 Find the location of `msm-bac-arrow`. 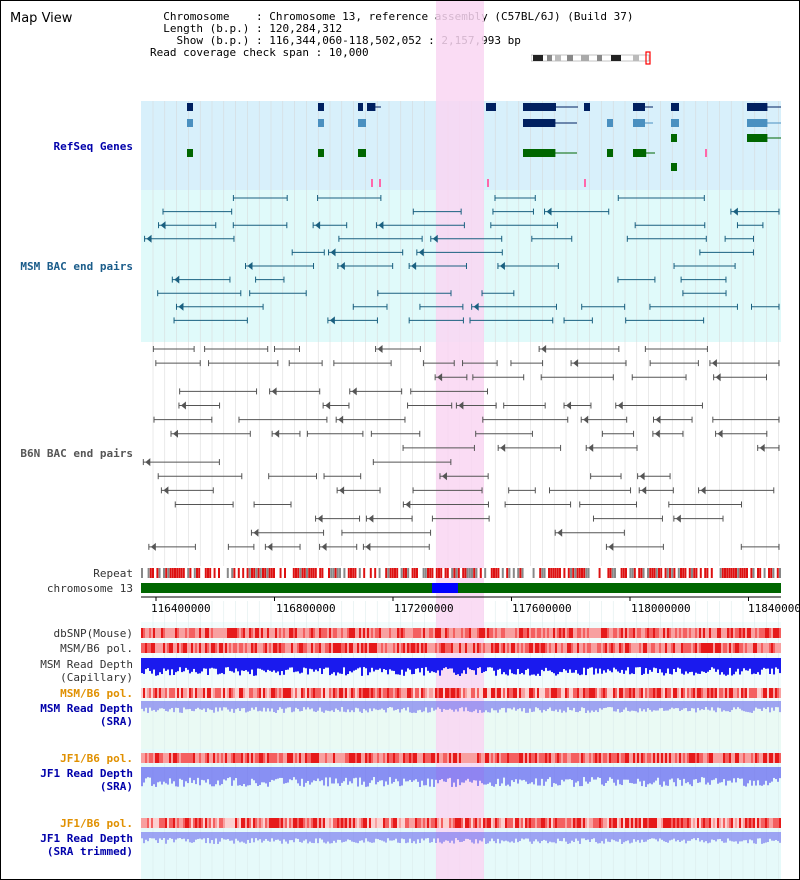

msm-bac-arrow is located at coordinates (414, 266).